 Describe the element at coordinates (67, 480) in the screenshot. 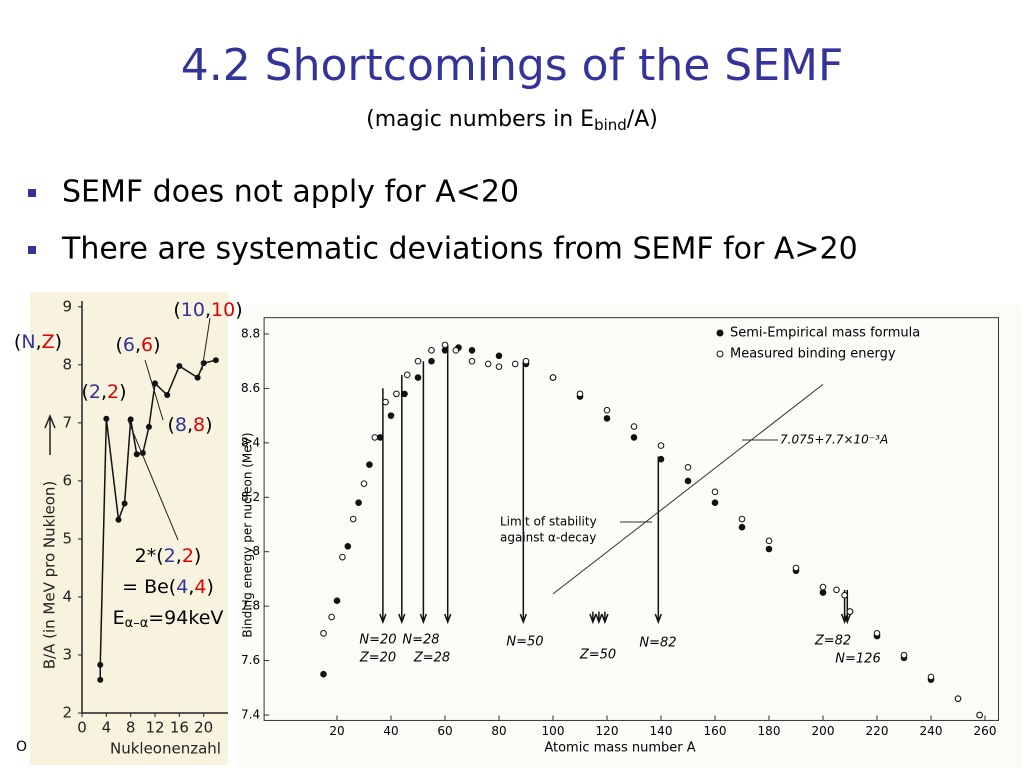

I see `y-tick-label: 6` at that location.